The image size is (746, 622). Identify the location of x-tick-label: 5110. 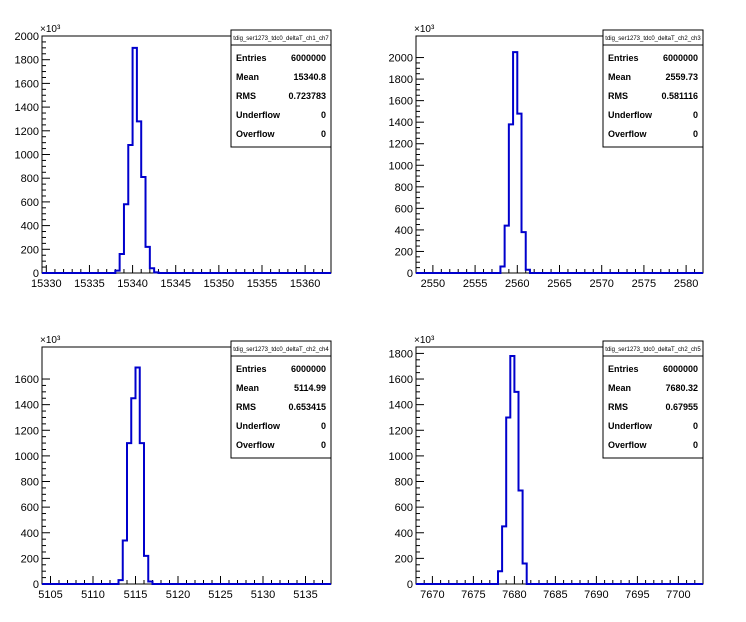
(93, 595).